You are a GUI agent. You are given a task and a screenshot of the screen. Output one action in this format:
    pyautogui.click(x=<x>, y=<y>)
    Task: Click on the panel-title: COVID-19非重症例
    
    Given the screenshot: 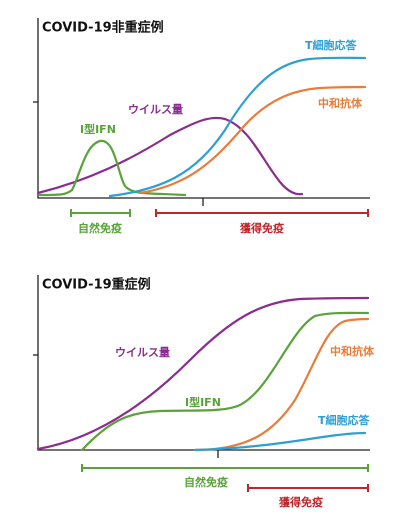 What is the action you would take?
    pyautogui.click(x=103, y=28)
    